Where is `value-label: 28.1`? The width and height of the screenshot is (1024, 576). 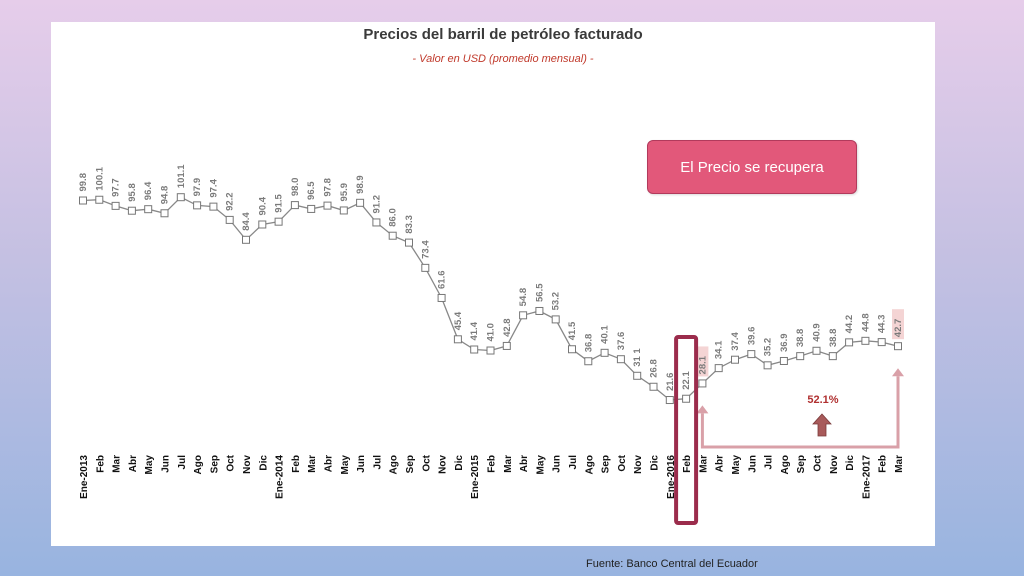
value-label: 28.1 is located at coordinates (702, 364).